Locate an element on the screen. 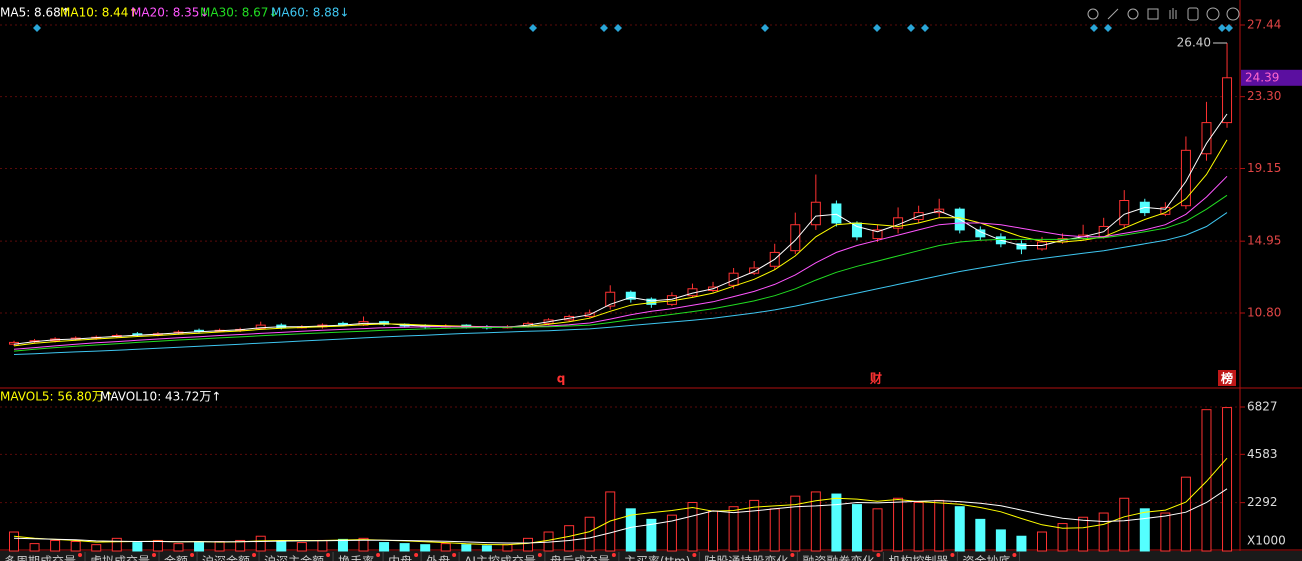 Image resolution: width=1302 pixels, height=561 pixels. y-tick-label: 23.30 is located at coordinates (1264, 96).